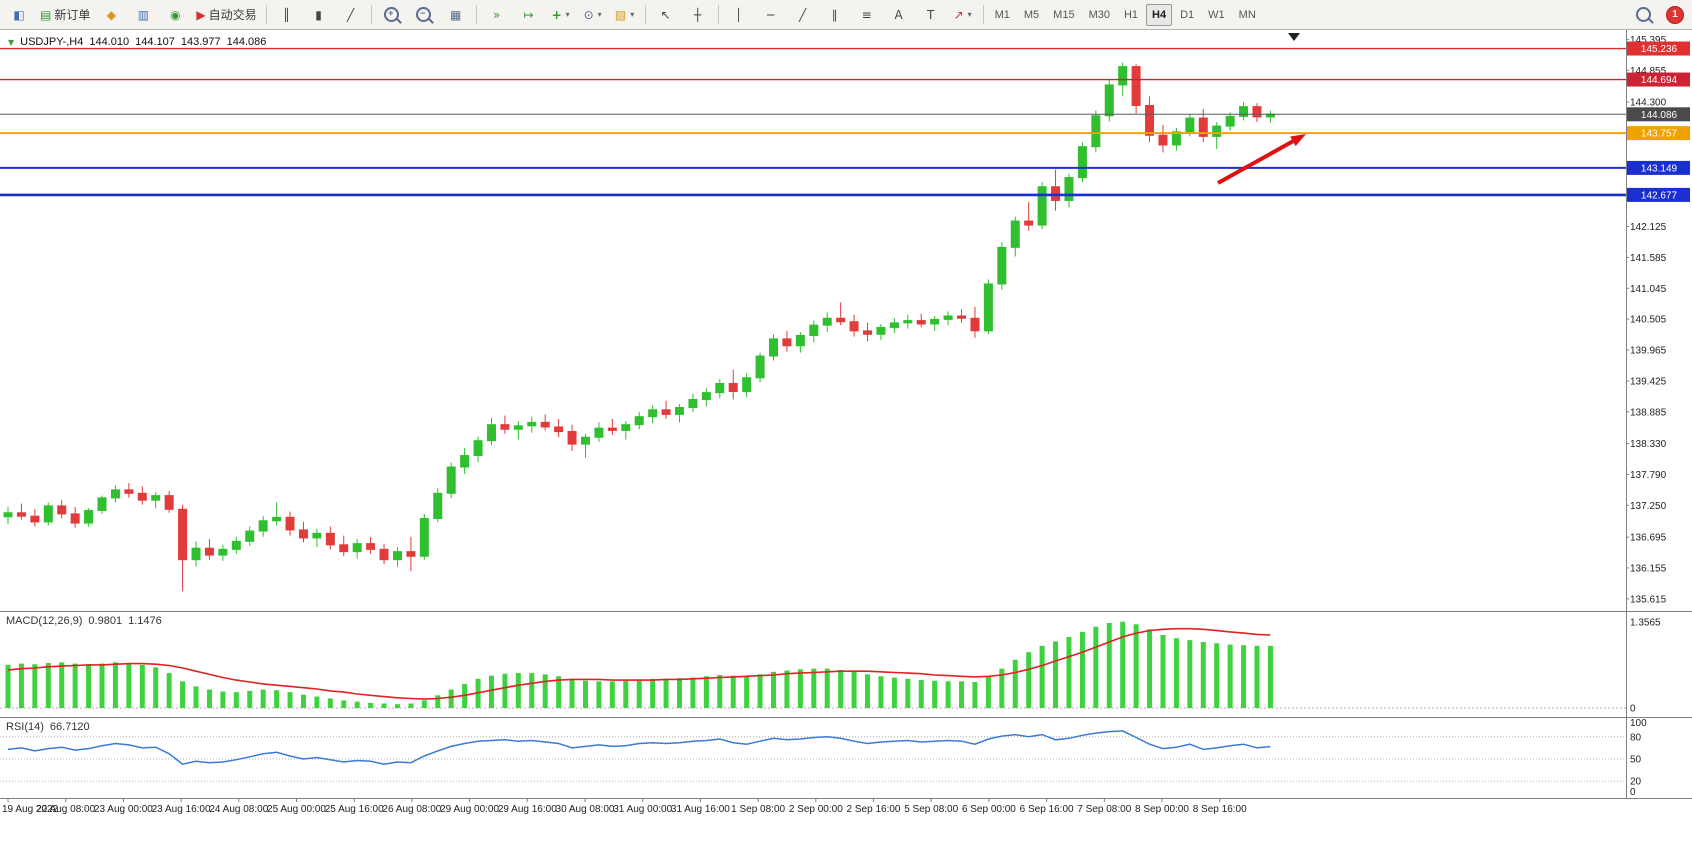 The height and width of the screenshot is (853, 1692). I want to click on svg-text: 141.045, so click(1648, 289).